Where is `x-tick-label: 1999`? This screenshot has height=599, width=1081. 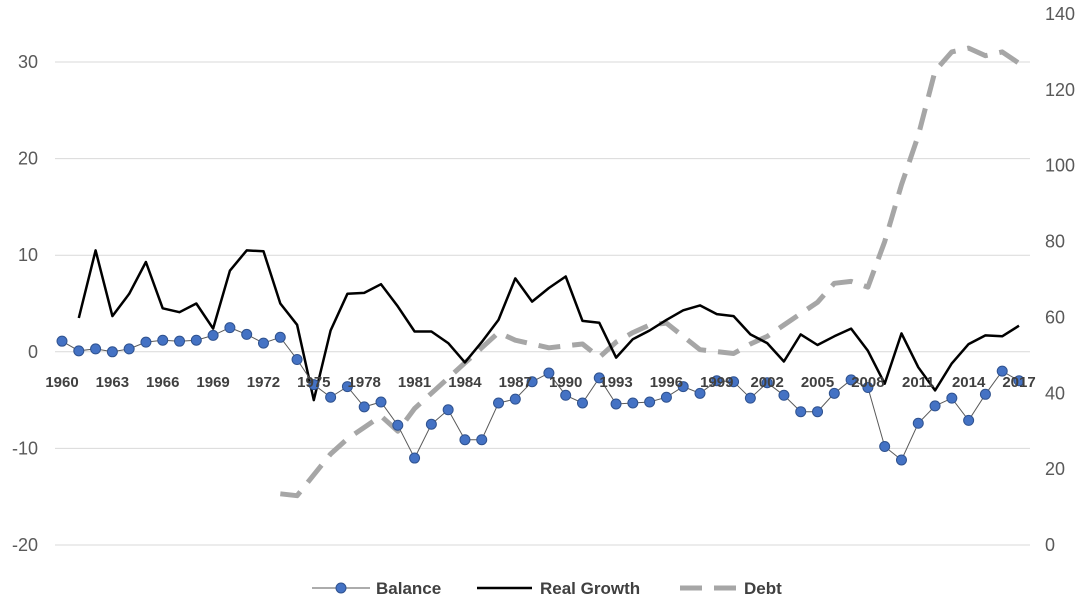
x-tick-label: 1999 is located at coordinates (716, 382).